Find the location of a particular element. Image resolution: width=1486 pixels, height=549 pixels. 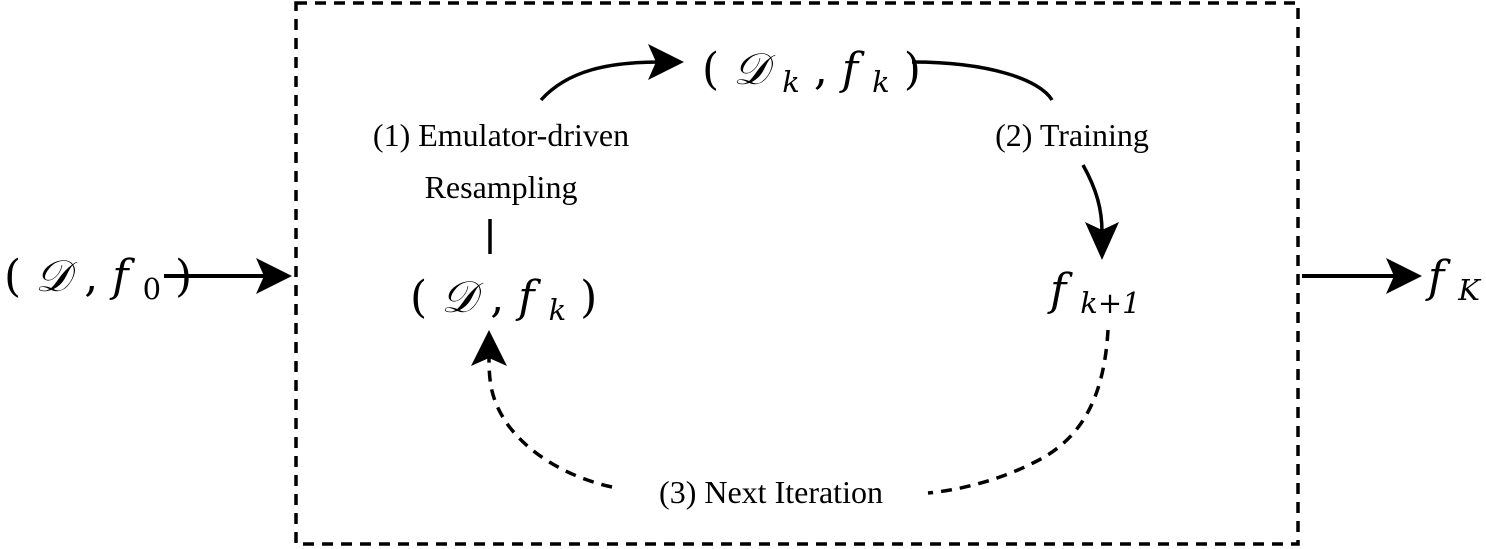

next-iteration-arrow-right is located at coordinates (1018, 412).